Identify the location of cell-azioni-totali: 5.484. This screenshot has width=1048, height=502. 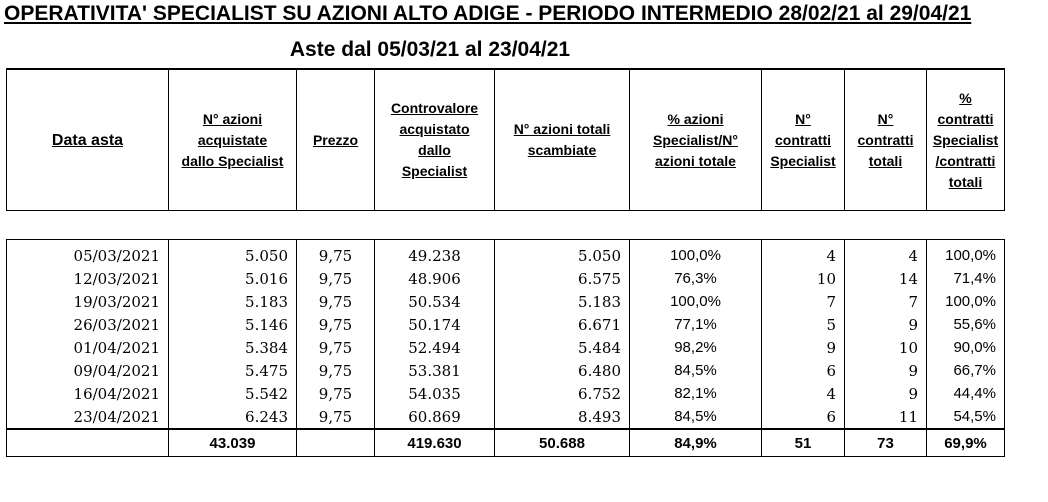
(562, 347).